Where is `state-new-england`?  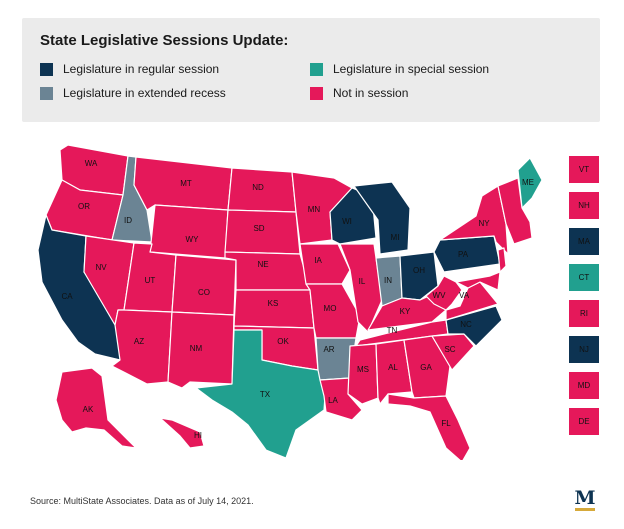
state-new-england is located at coordinates (515, 211).